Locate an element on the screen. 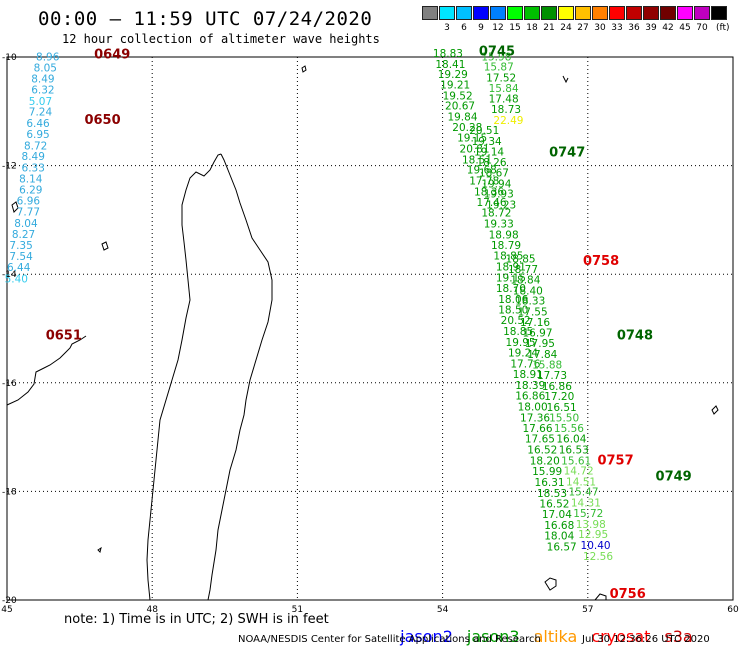 The image size is (740, 650). lon-tick-label: 51 is located at coordinates (297, 610).